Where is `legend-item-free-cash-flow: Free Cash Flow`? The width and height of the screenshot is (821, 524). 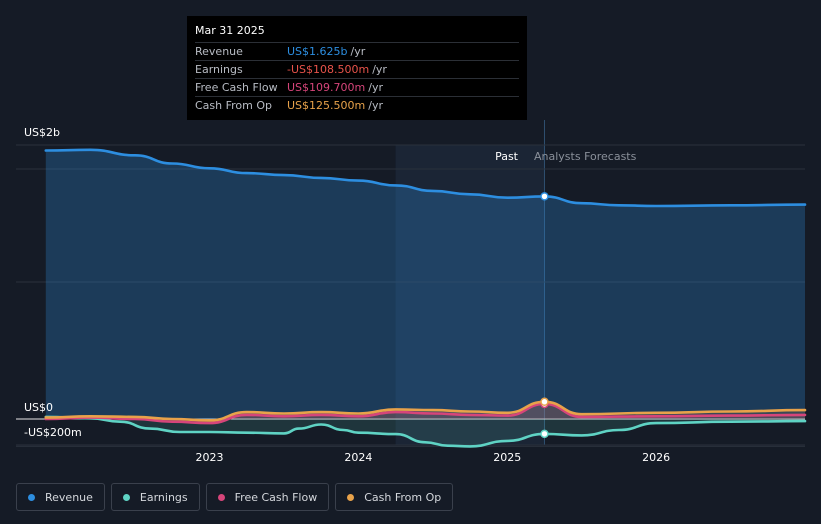
legend-item-free-cash-flow: Free Cash Flow is located at coordinates (267, 497).